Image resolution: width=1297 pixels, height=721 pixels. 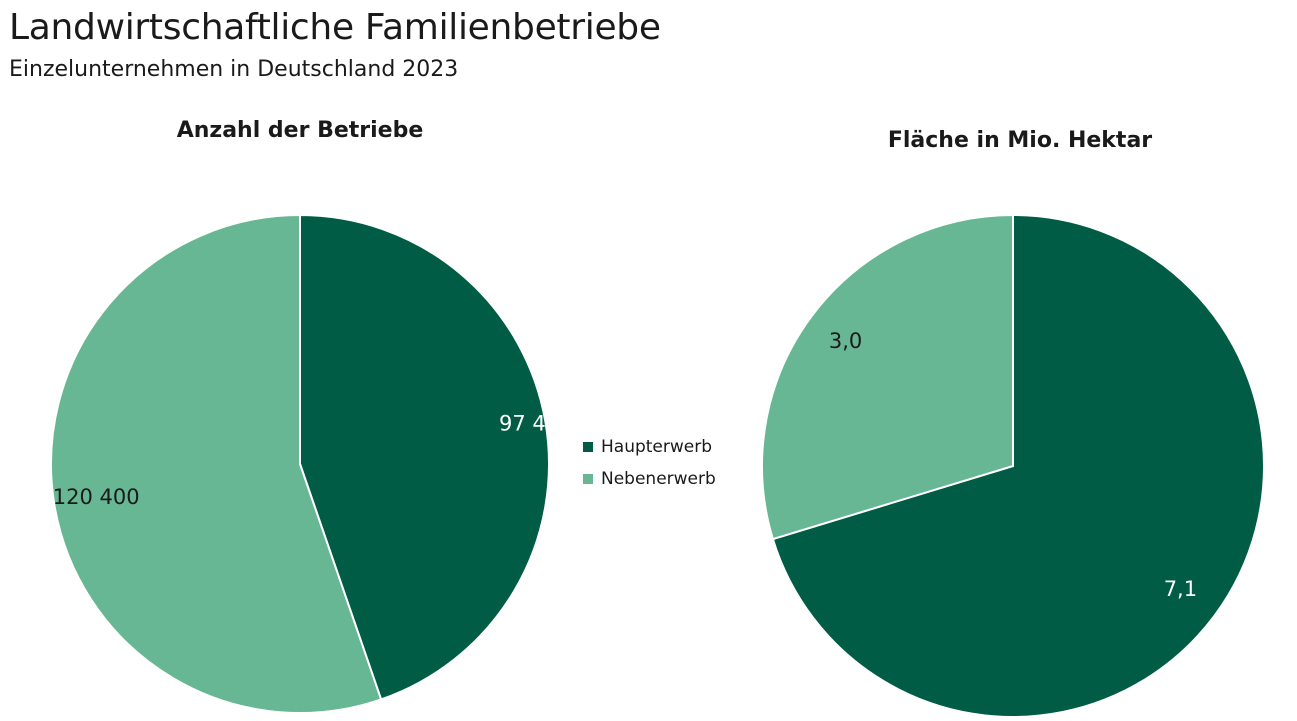 I want to click on pie-slice-betriebe-haupterwerb, so click(x=424, y=457).